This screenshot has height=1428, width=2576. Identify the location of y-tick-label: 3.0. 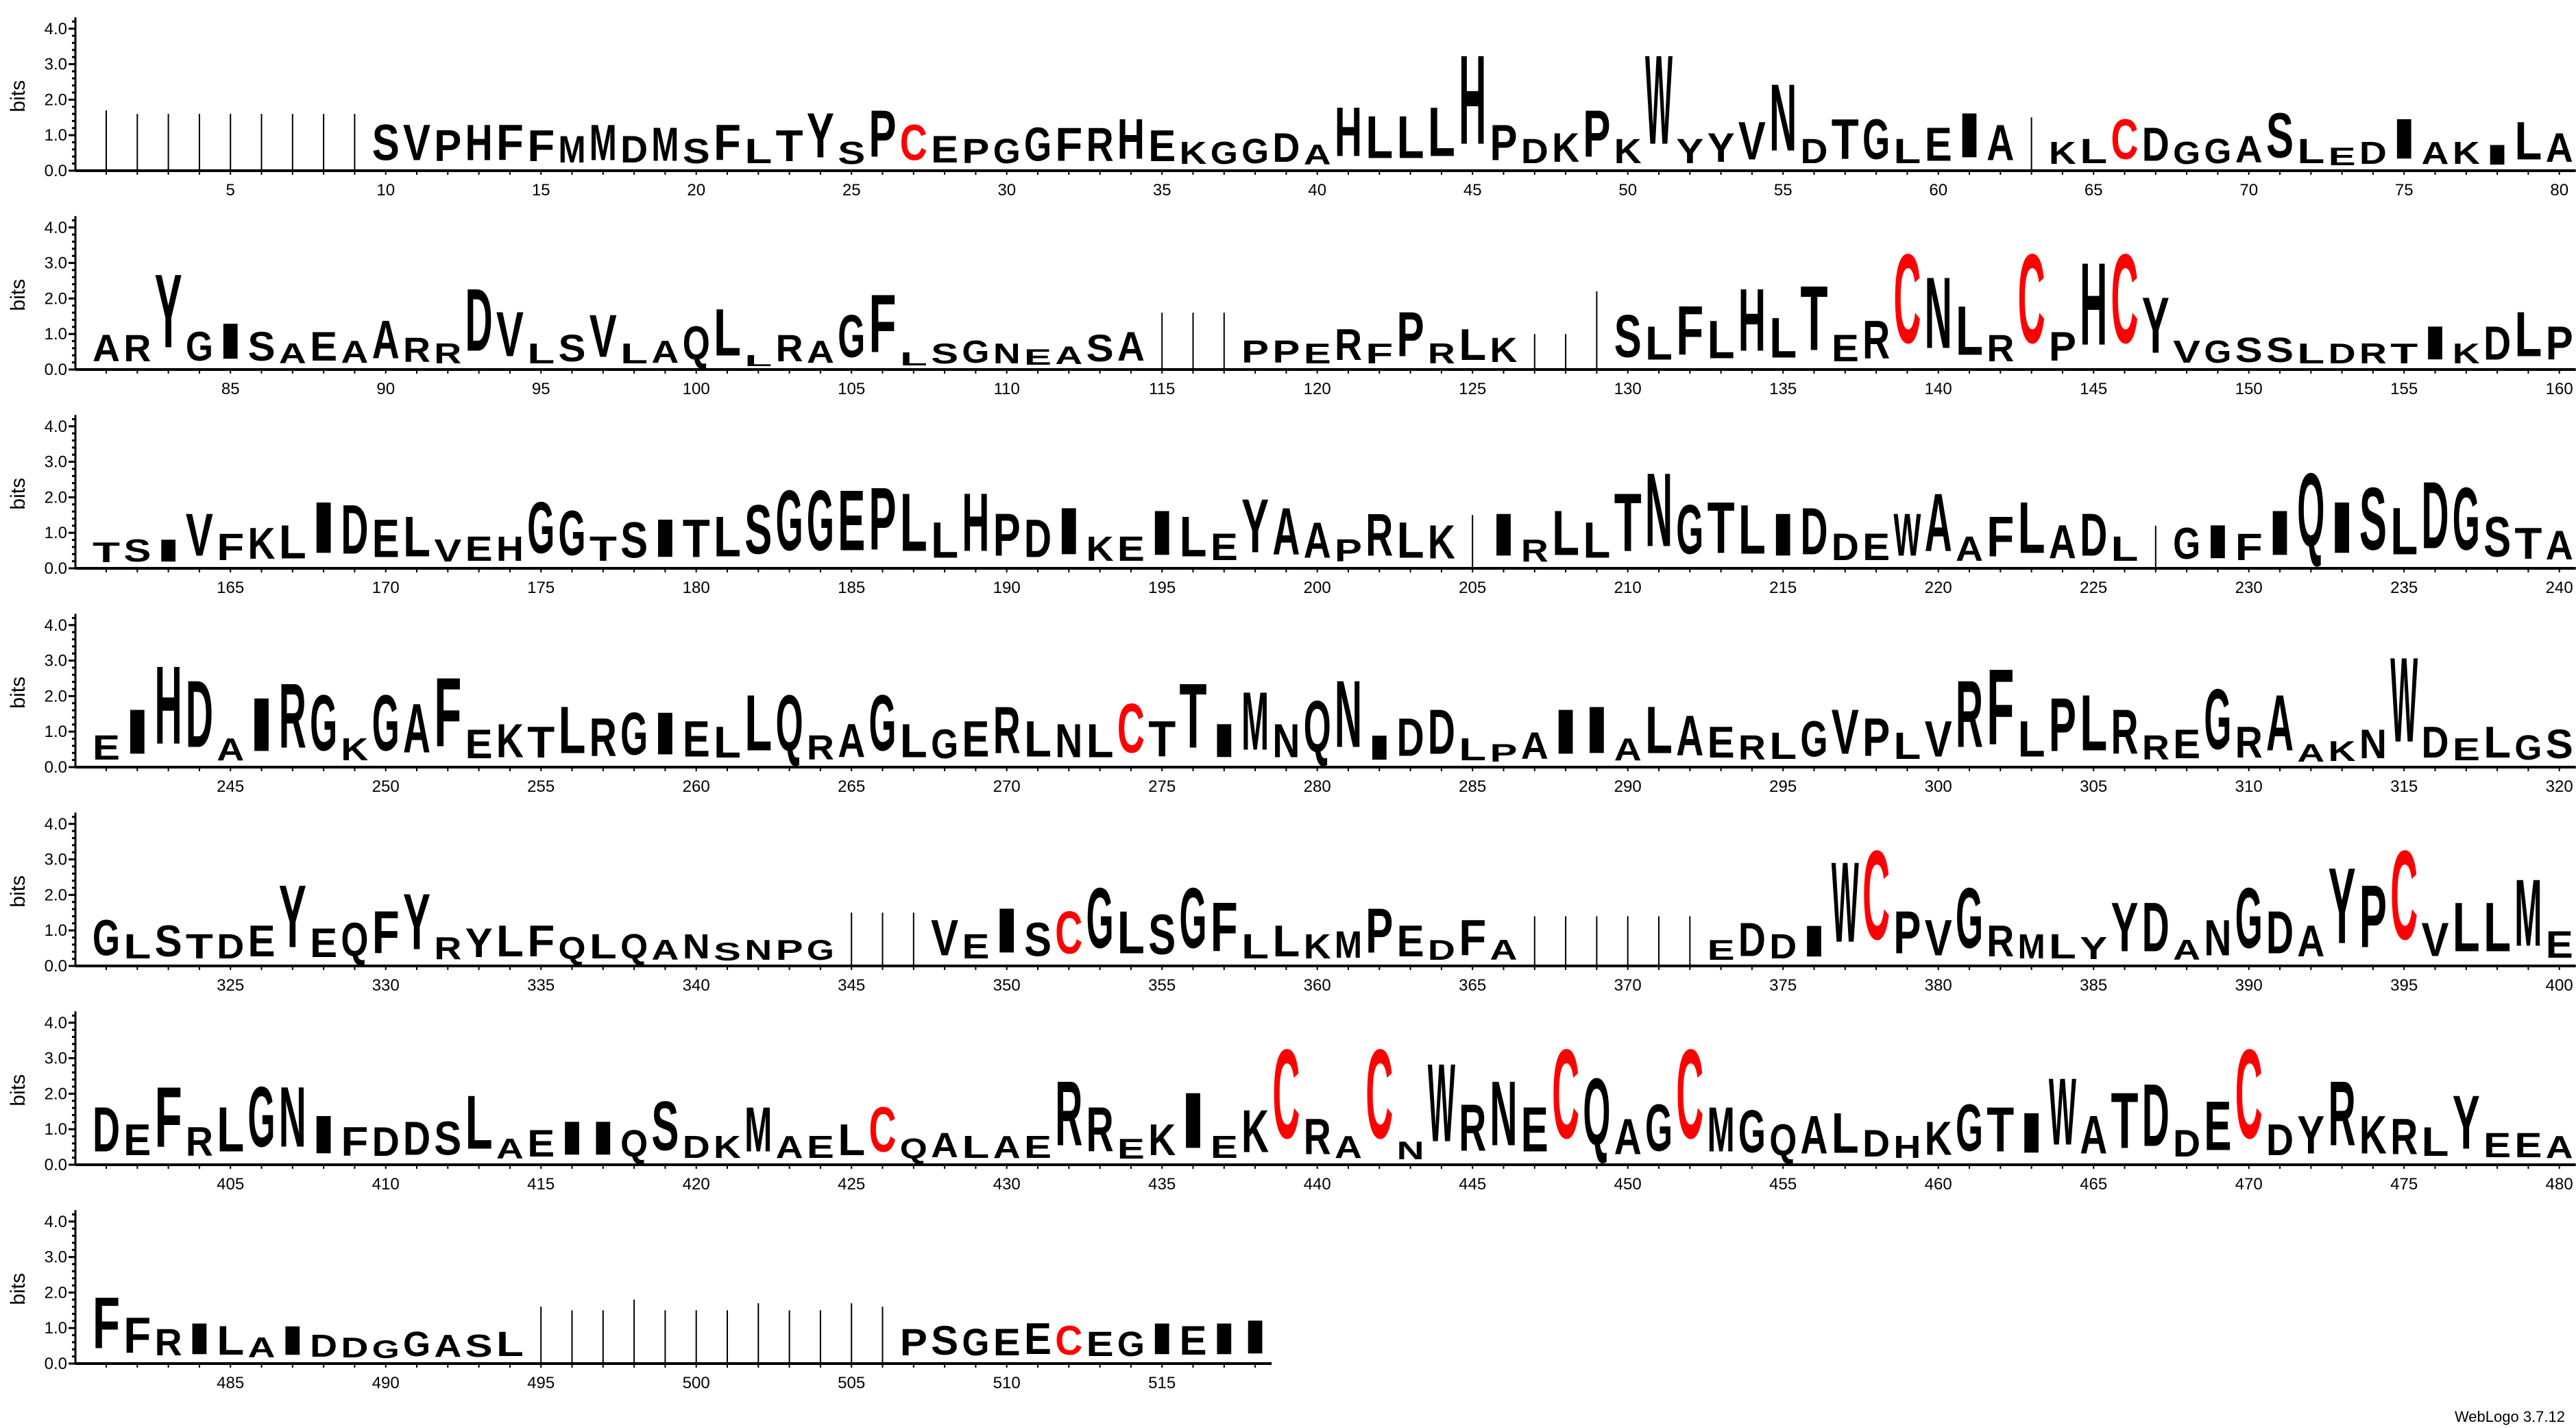
(56, 65).